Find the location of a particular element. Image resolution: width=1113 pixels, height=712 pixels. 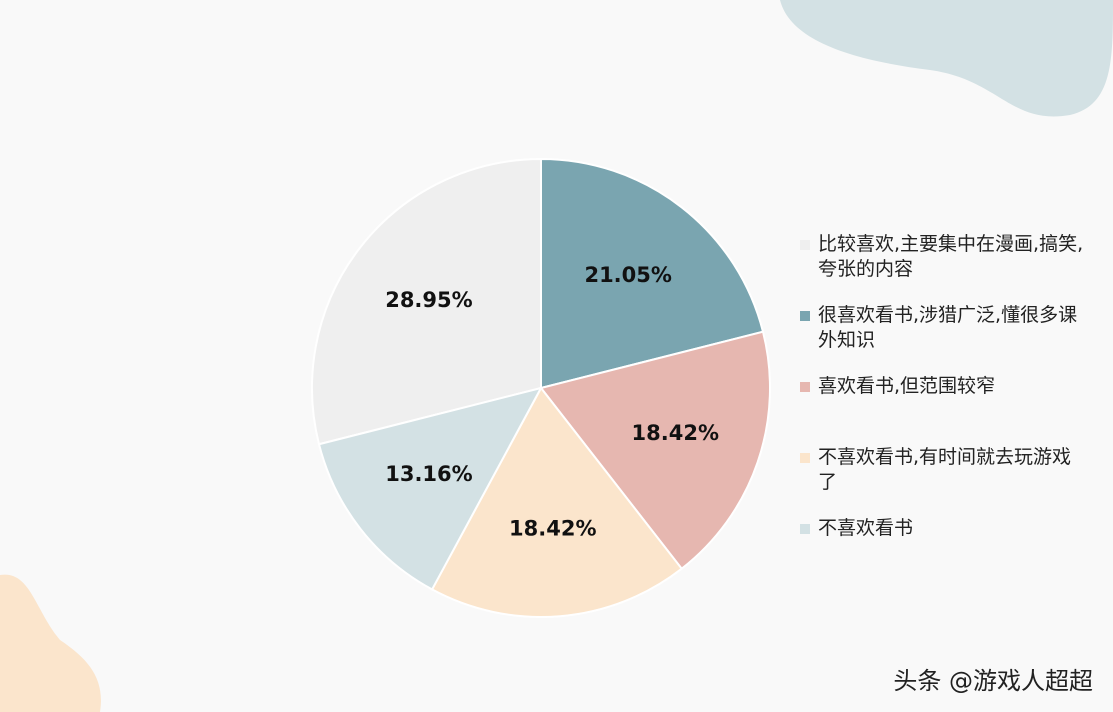

legend-item: 喜欢看书,但范围较窄 is located at coordinates (945, 409).